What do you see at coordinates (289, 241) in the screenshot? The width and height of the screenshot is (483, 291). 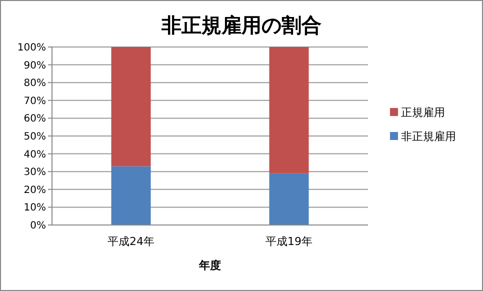 I see `x-tick-label: 平成19年` at bounding box center [289, 241].